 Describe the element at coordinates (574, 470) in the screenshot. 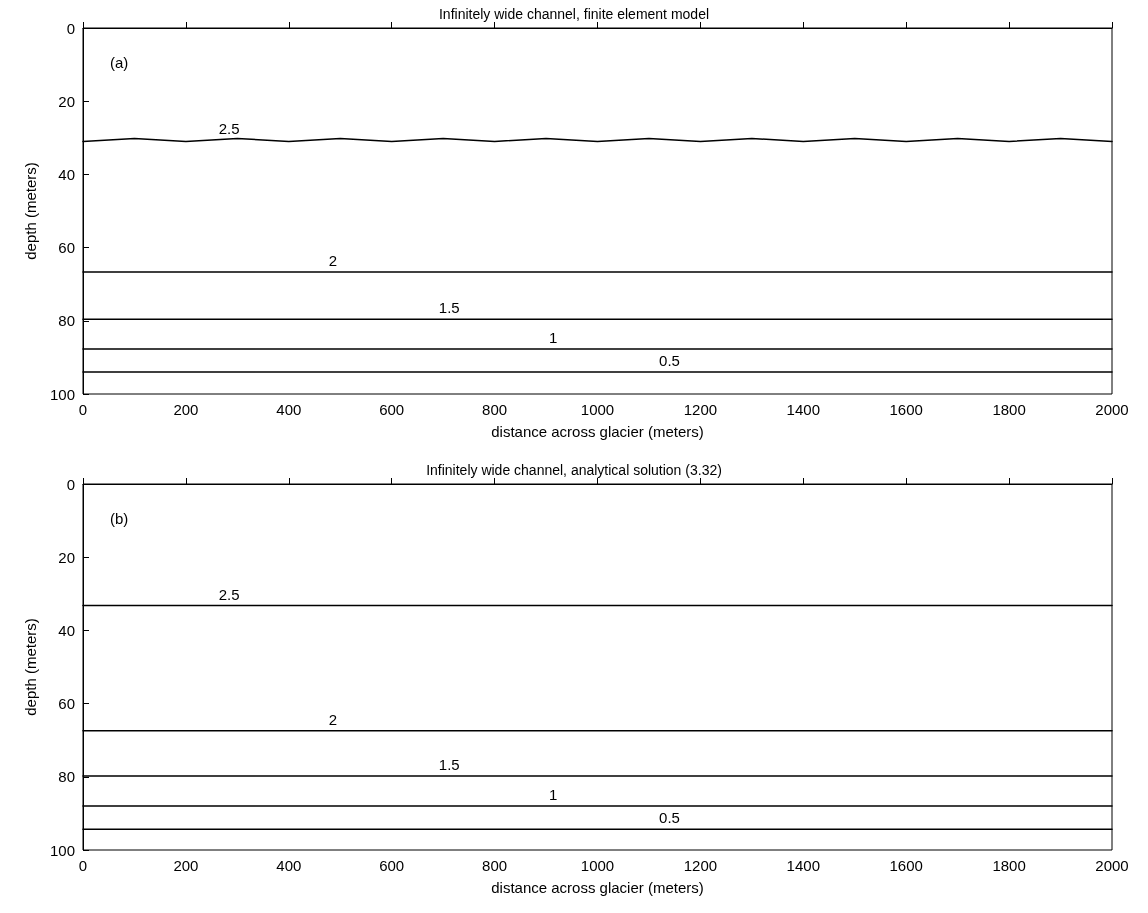

I see `chart-title: Infinitely wide channel, analytical solution (3.32)` at that location.